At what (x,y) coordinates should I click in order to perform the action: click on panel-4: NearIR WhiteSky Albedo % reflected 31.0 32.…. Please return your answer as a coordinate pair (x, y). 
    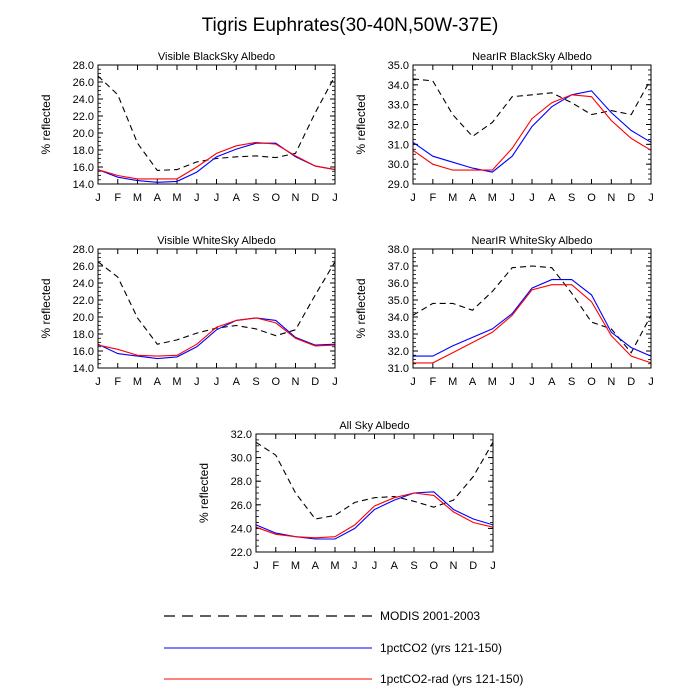
    Looking at the image, I should click on (504, 311).